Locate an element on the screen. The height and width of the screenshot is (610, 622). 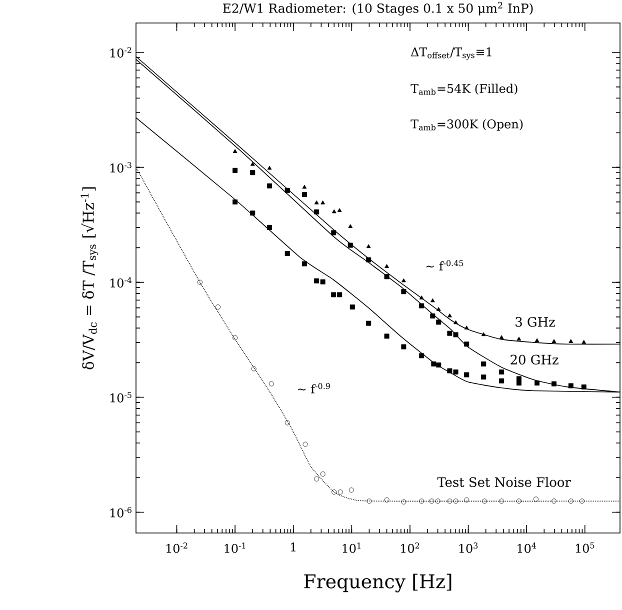
x-tick-label: 10$^{3}$ is located at coordinates (468, 547).